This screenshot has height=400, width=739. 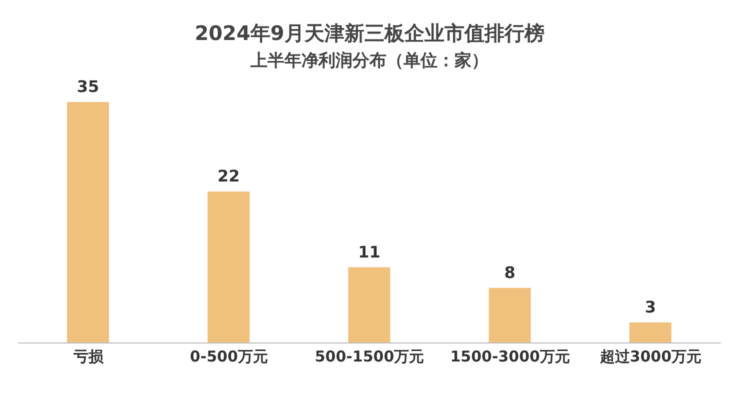 What do you see at coordinates (88, 86) in the screenshot?
I see `data-label: 35` at bounding box center [88, 86].